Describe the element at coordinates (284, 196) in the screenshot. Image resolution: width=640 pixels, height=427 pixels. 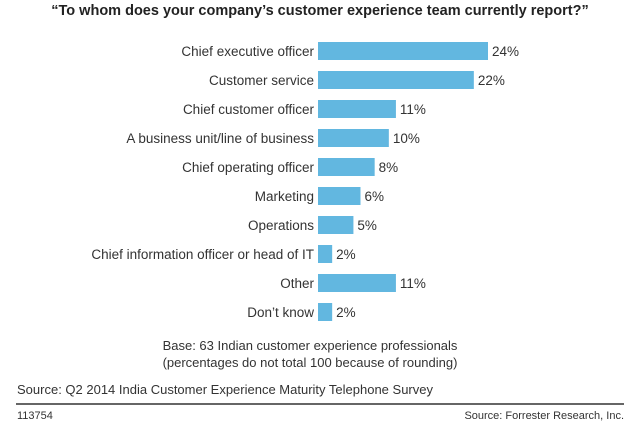
I see `category-label: Marketing` at that location.